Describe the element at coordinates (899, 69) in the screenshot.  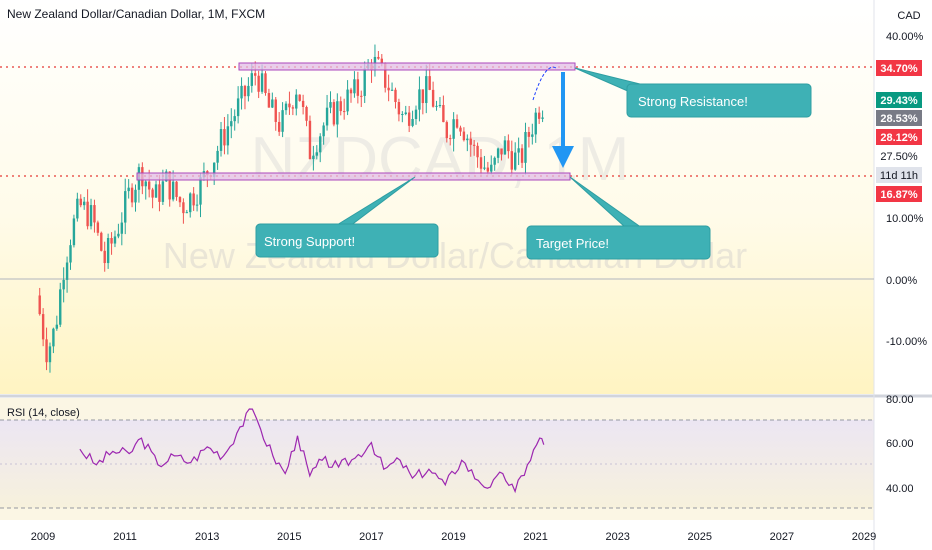
I see `svg-text: 34.70%` at that location.